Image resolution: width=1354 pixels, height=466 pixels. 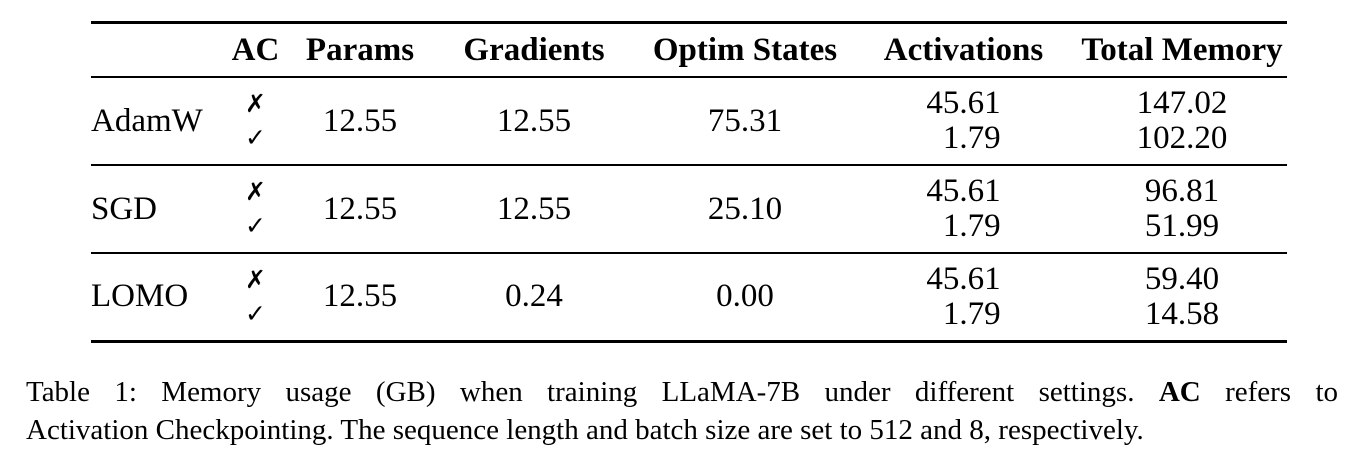 What do you see at coordinates (1182, 49) in the screenshot?
I see `column-header-total-memory: Total Memory` at bounding box center [1182, 49].